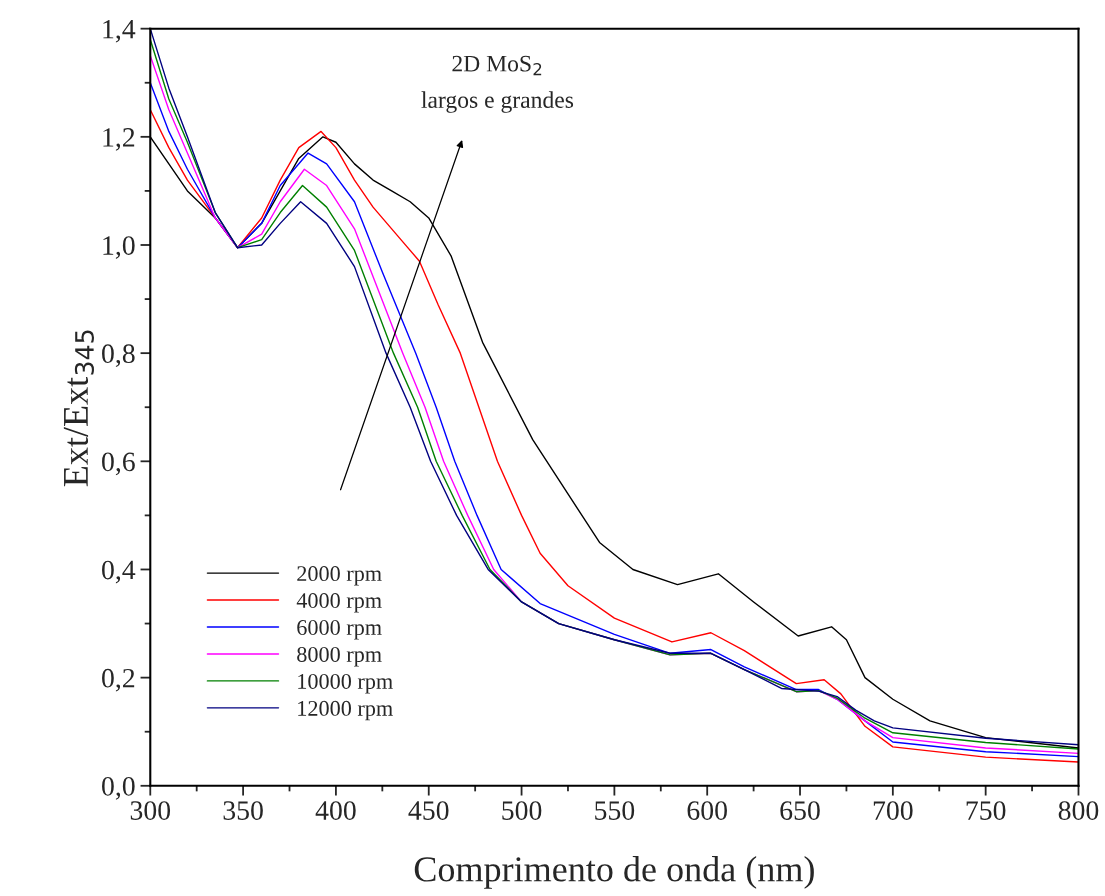  What do you see at coordinates (118, 788) in the screenshot?
I see `y-tick-label: 0,0` at bounding box center [118, 788].